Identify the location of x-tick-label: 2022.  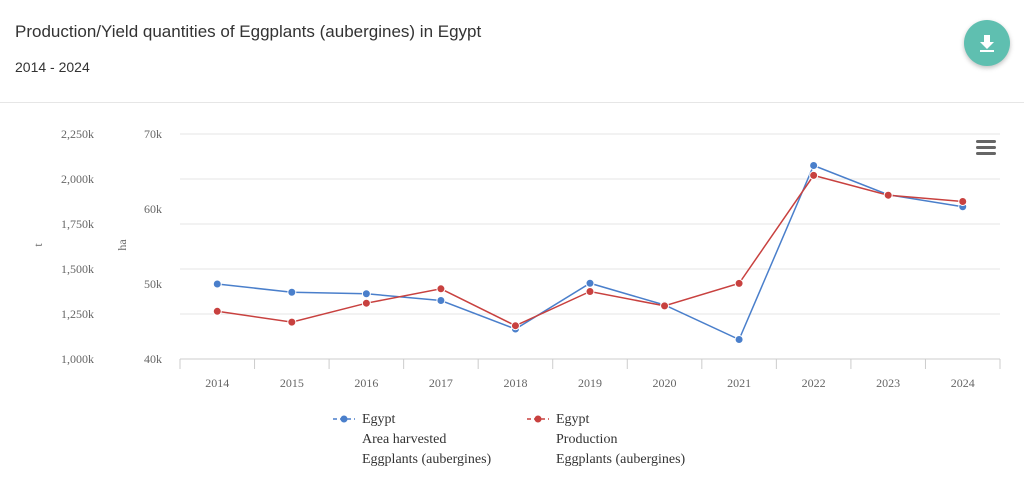
(814, 383).